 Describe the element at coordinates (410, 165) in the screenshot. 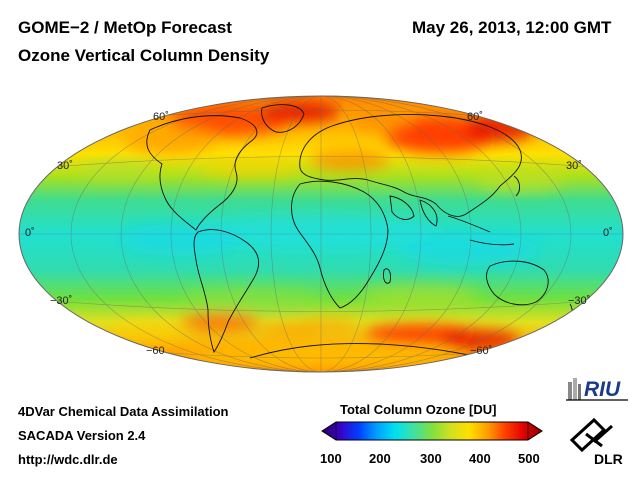

I see `eurasia-coast` at that location.